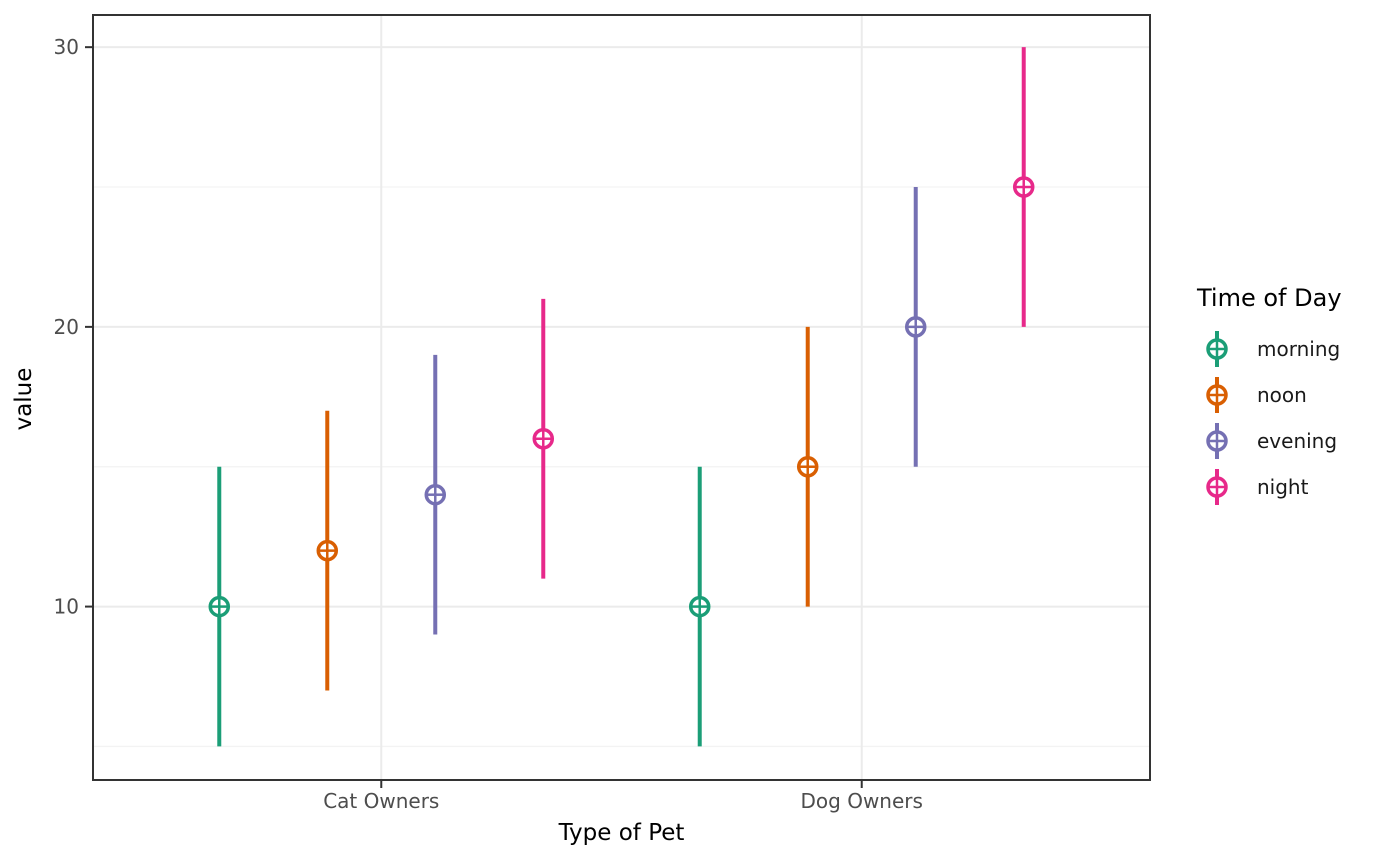 This screenshot has height=865, width=1400. Describe the element at coordinates (66, 607) in the screenshot. I see `y-tick-label: 10` at that location.